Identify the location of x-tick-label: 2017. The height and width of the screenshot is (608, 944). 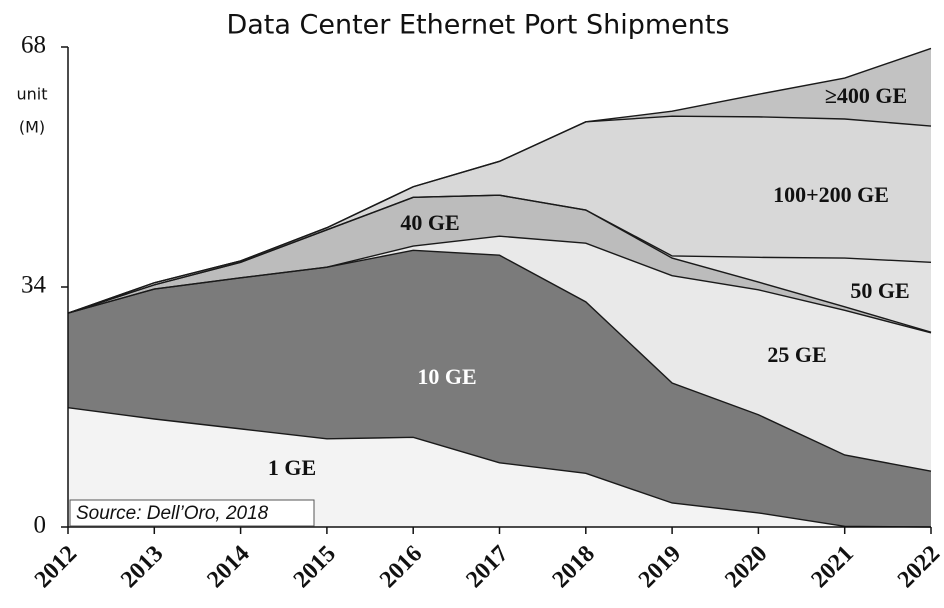
(487, 567).